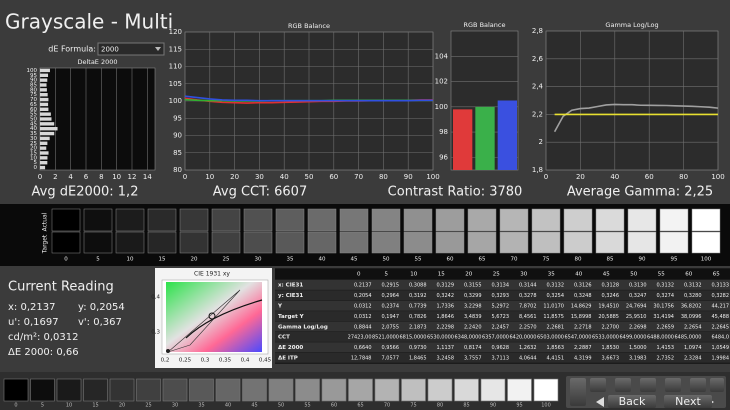  What do you see at coordinates (98, 260) in the screenshot?
I see `swatch-label: 5` at bounding box center [98, 260].